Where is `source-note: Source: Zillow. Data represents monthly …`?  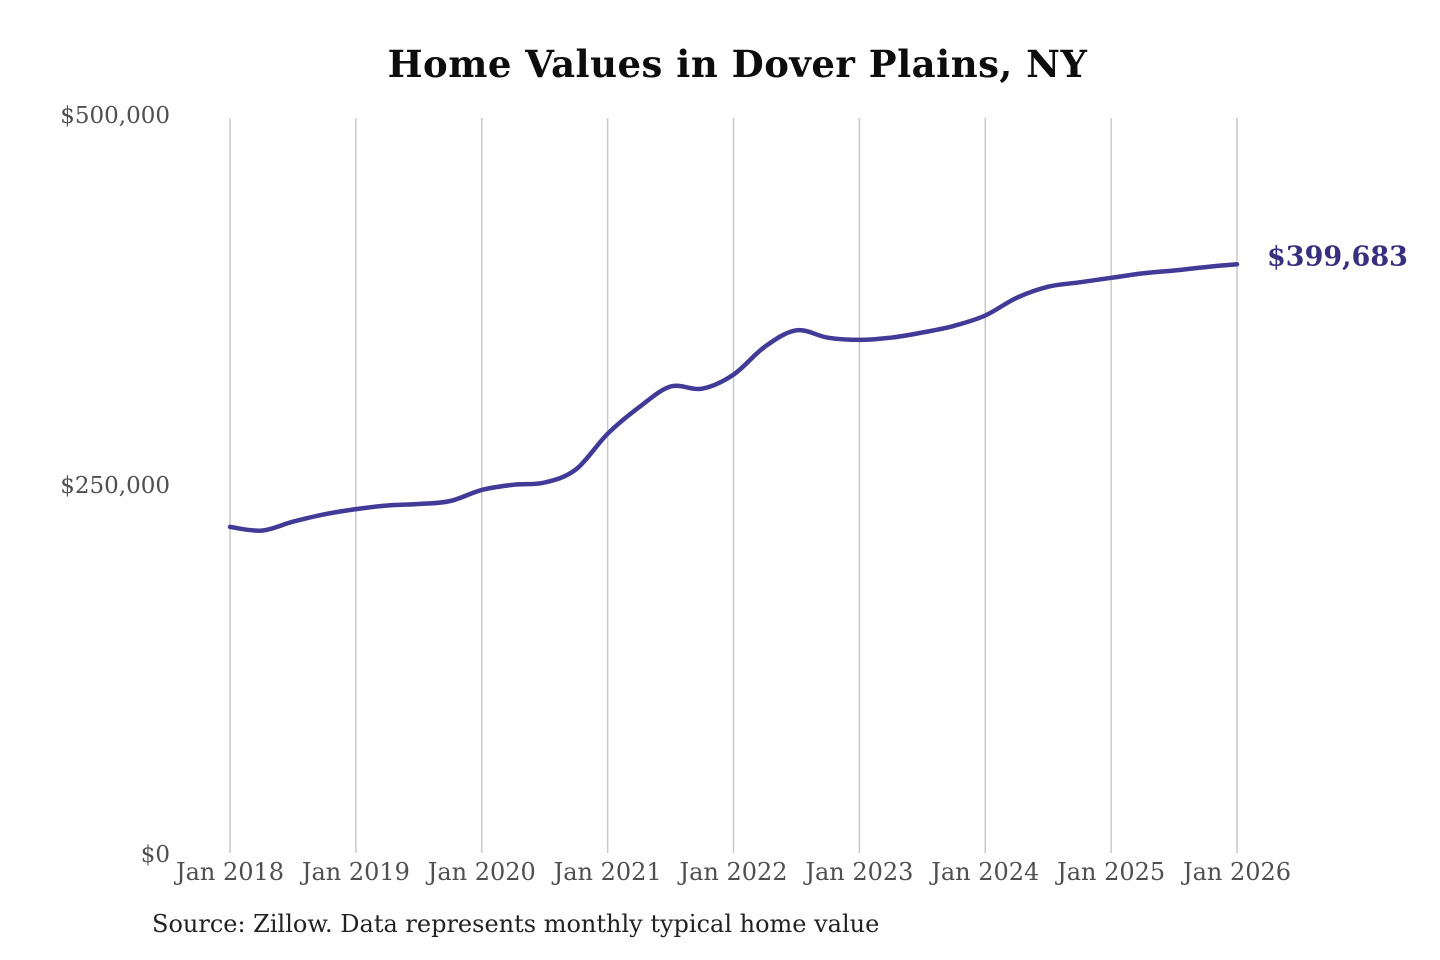
source-note: Source: Zillow. Data represents monthly … is located at coordinates (516, 924).